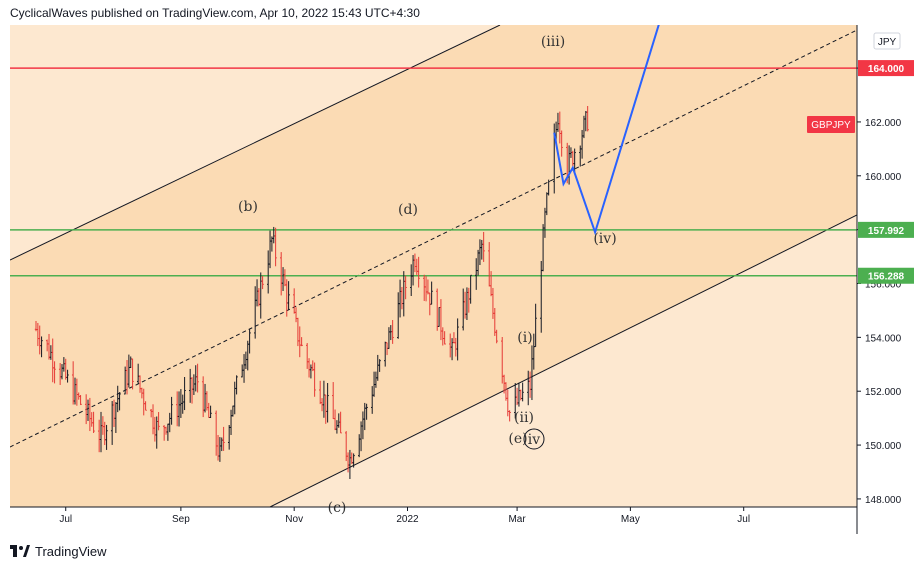  Describe the element at coordinates (337, 508) in the screenshot. I see `wave-label-c: (c)` at that location.